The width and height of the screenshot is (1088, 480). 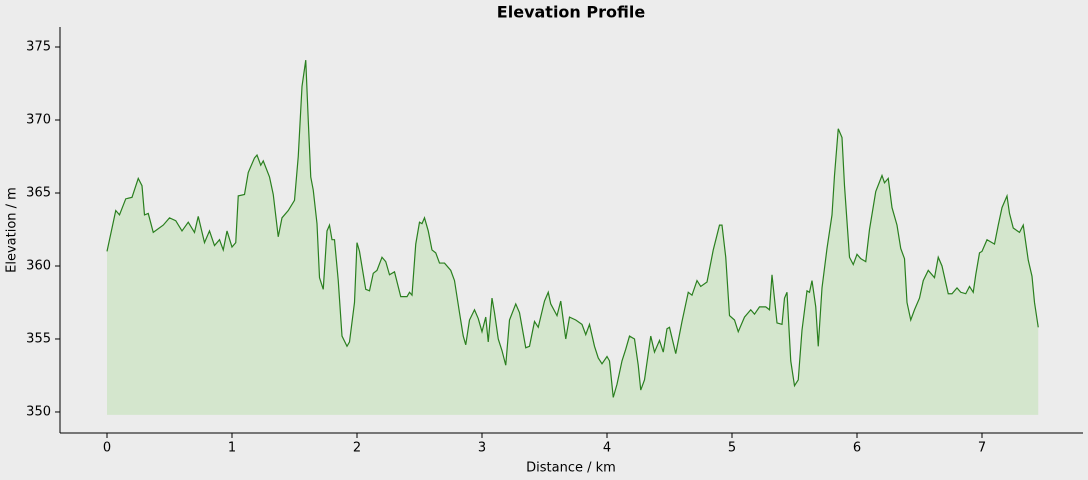 What do you see at coordinates (107, 448) in the screenshot?
I see `x-tick-label: 0` at bounding box center [107, 448].